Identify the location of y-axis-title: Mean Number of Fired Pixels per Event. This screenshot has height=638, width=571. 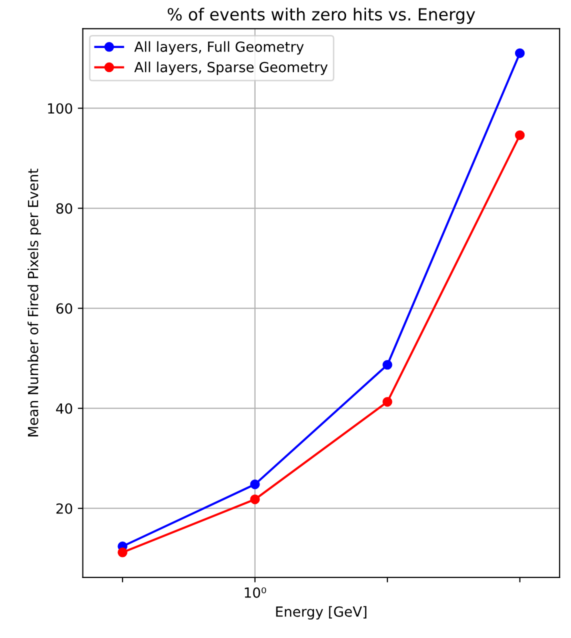
(35, 302).